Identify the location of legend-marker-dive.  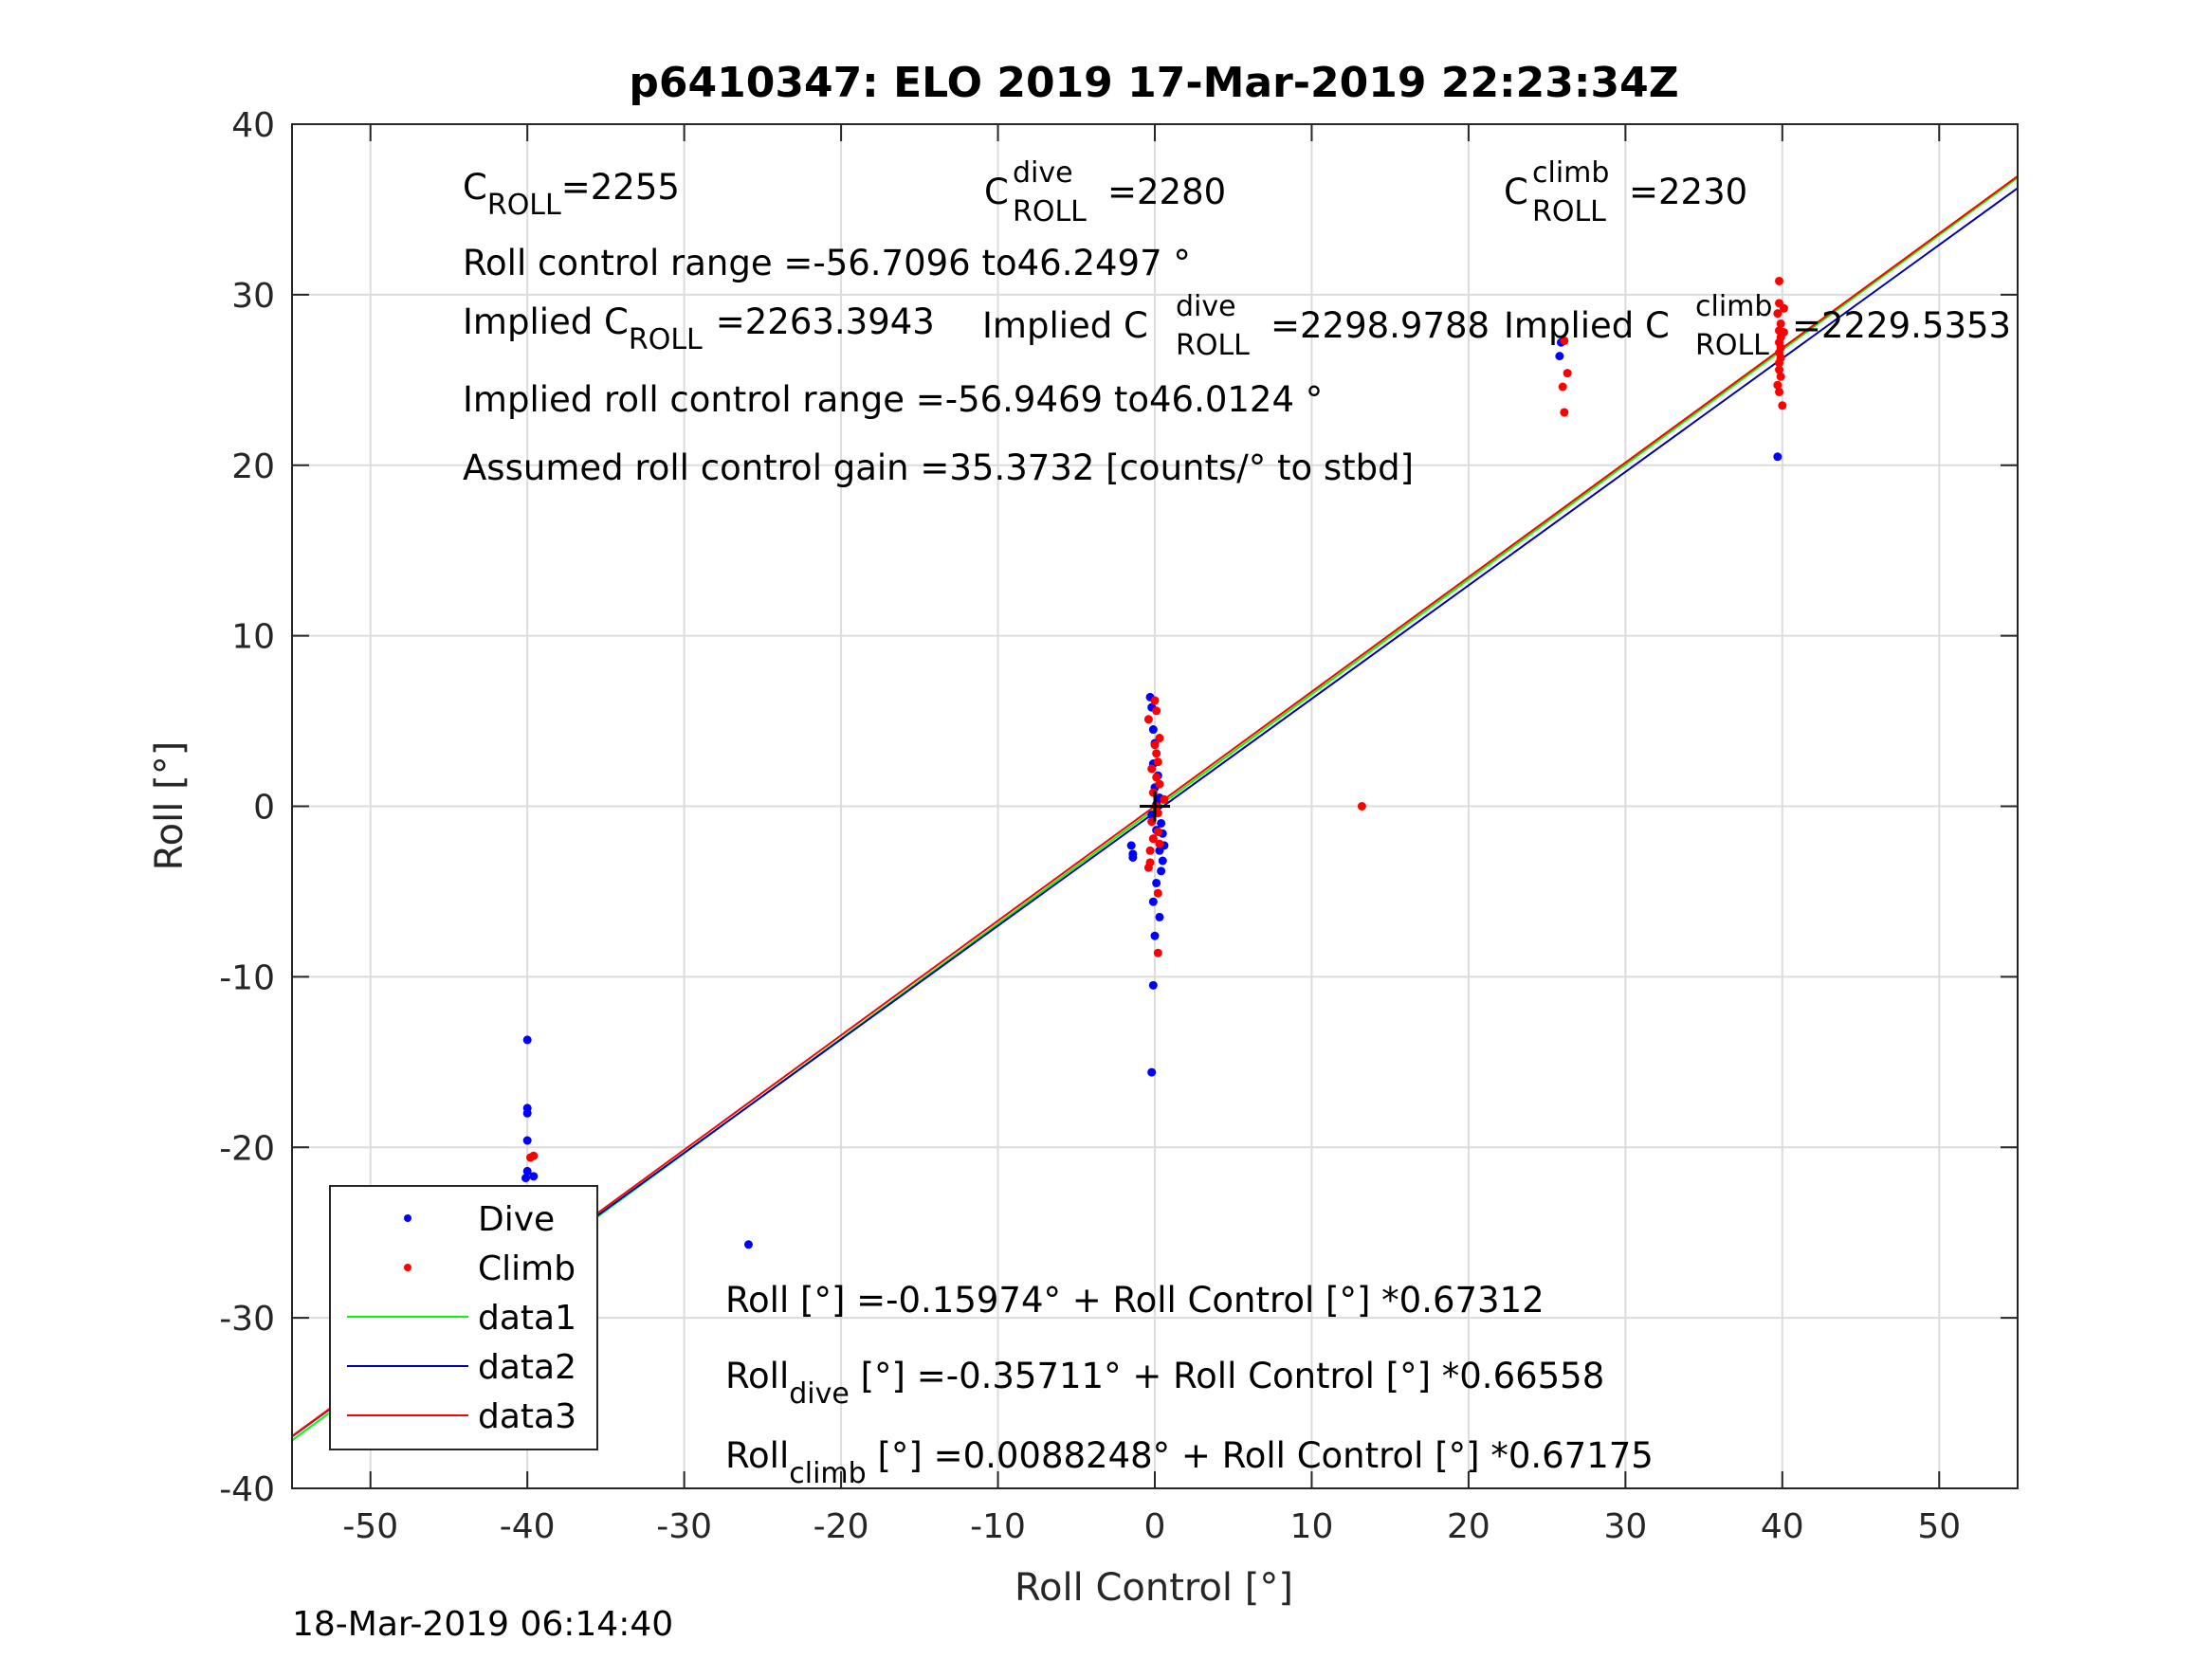
(407, 1218).